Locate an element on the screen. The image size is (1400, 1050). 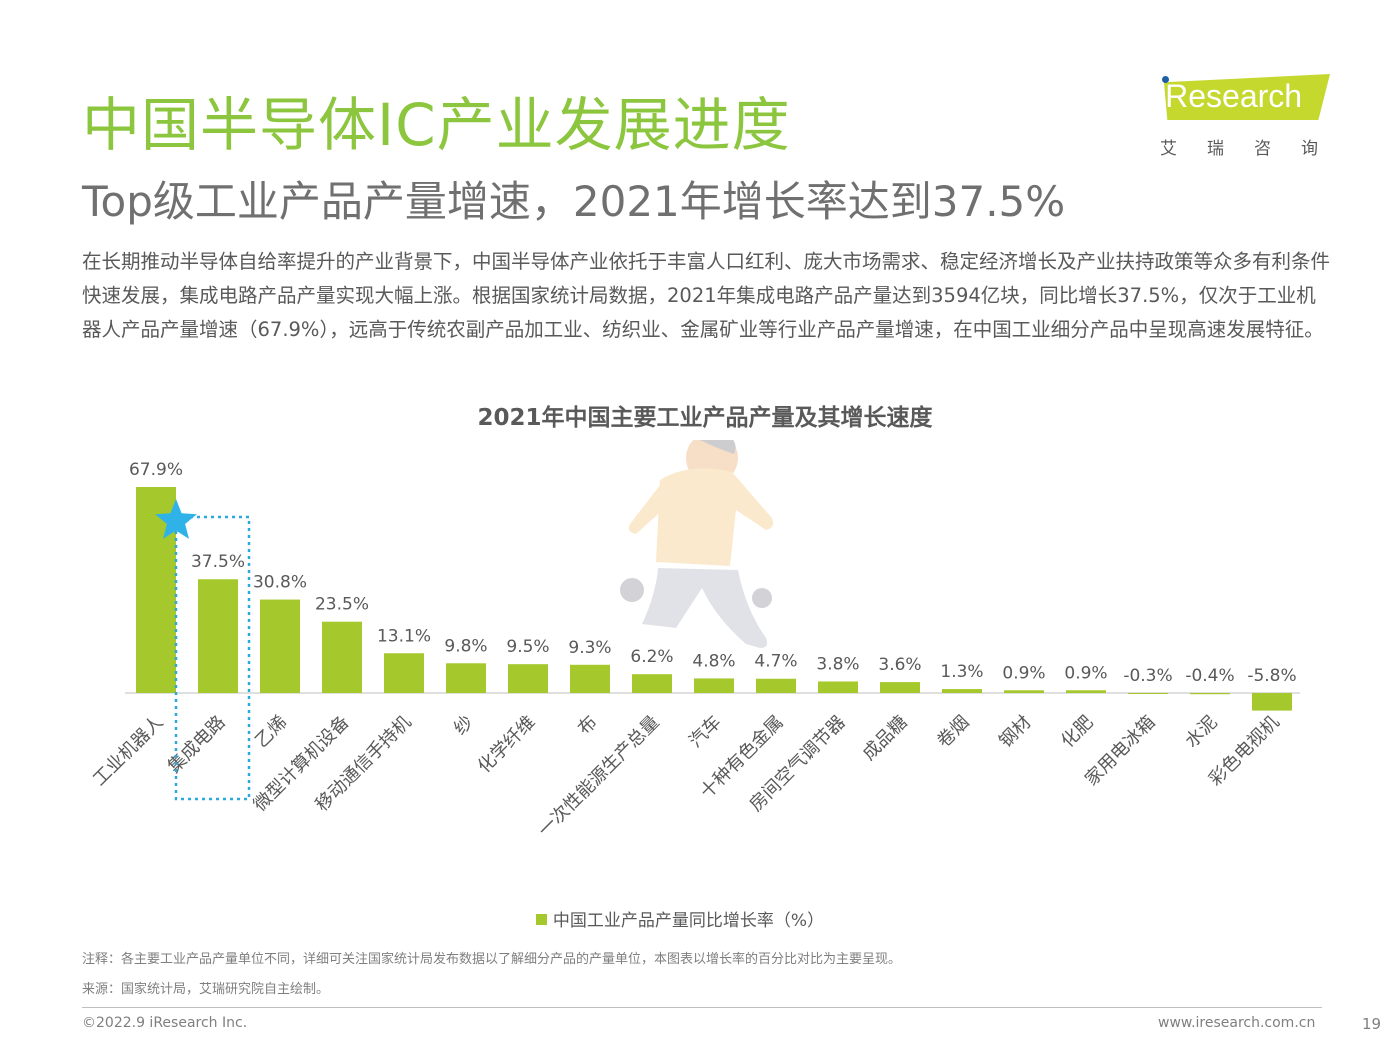
chart-legend: 中国工业产品产量同比增长率（%） is located at coordinates (680, 918).